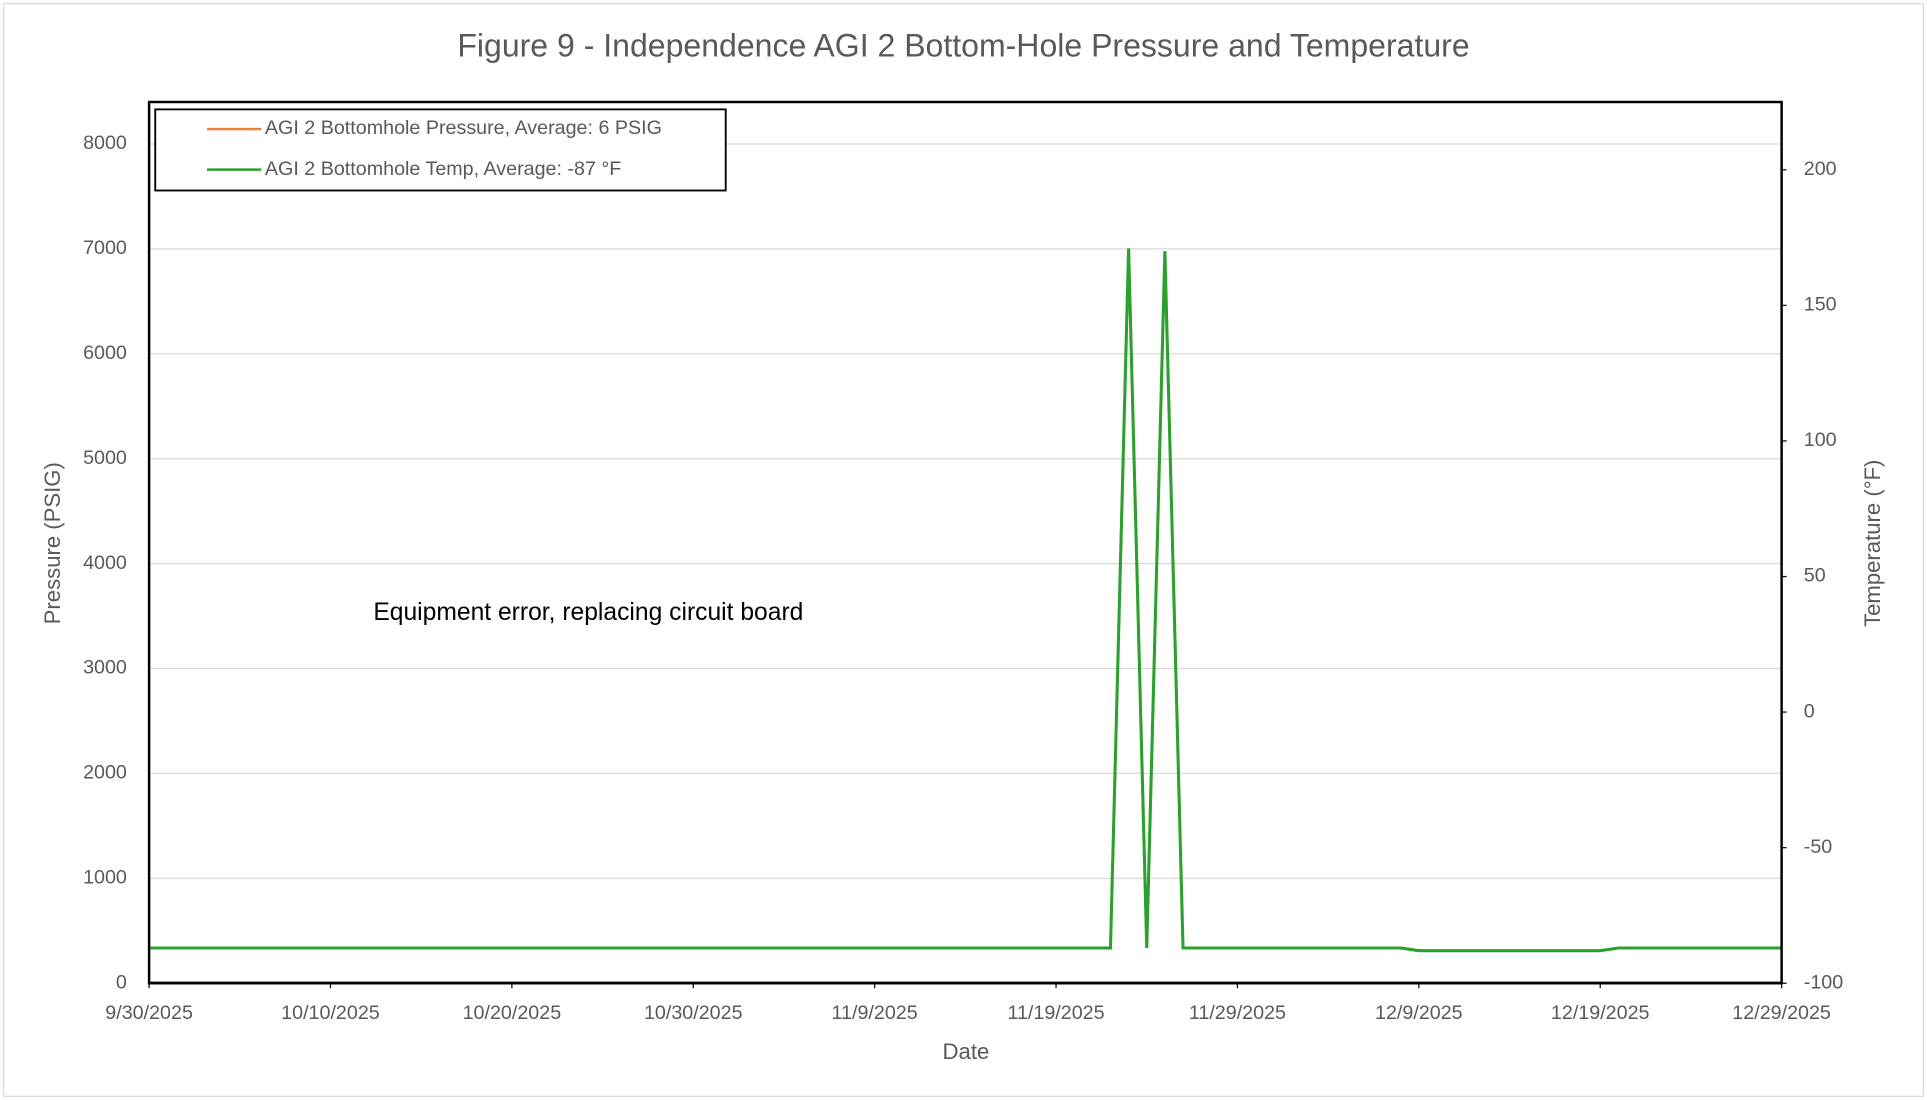  Describe the element at coordinates (1600, 1013) in the screenshot. I see `x-tick-label: 12/19/2025` at that location.